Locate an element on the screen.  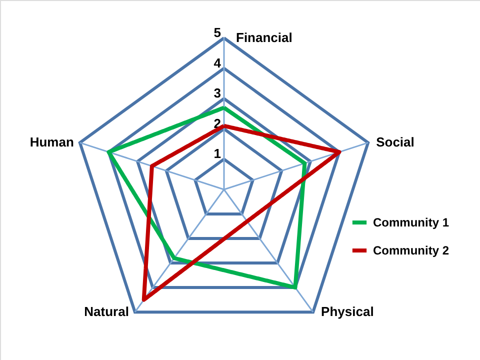
spoke-label: Human is located at coordinates (52, 142).